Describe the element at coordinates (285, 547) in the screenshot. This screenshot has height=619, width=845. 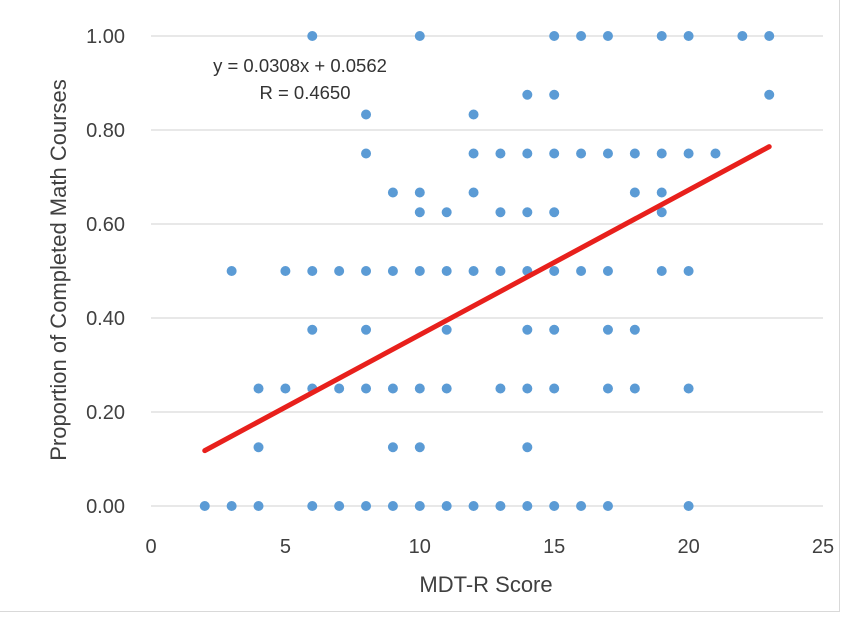
I see `x-tick-label: 5` at that location.